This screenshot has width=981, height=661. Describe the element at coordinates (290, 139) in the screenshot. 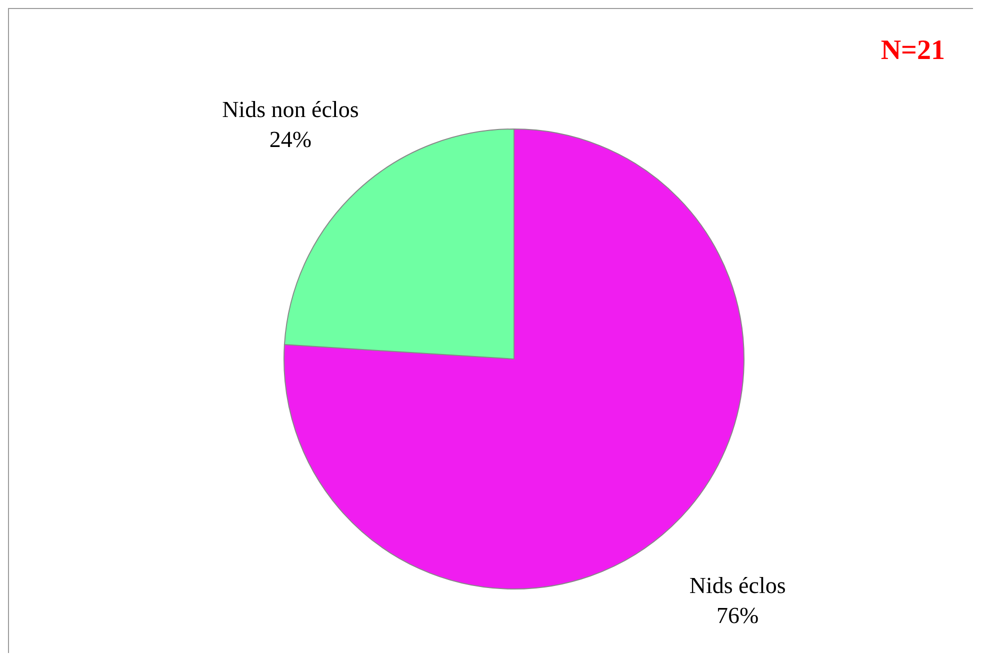

I see `data-label: 24%` at that location.